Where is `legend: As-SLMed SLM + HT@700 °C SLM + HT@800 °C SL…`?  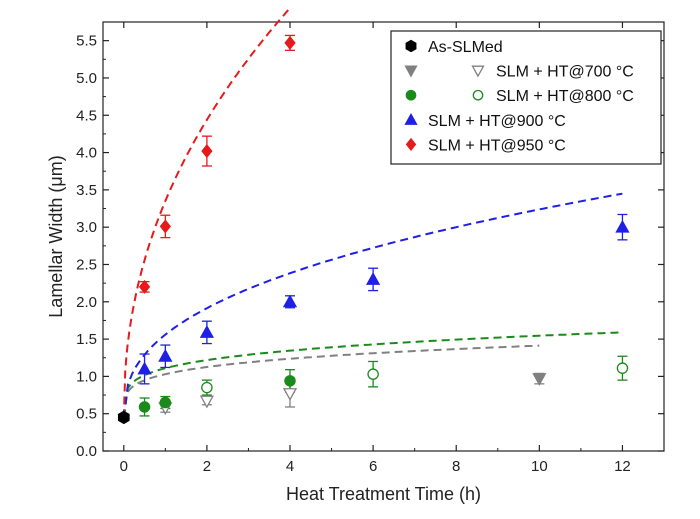
legend: As-SLMed SLM + HT@700 °C SLM + HT@800 °C SL… is located at coordinates (526, 97).